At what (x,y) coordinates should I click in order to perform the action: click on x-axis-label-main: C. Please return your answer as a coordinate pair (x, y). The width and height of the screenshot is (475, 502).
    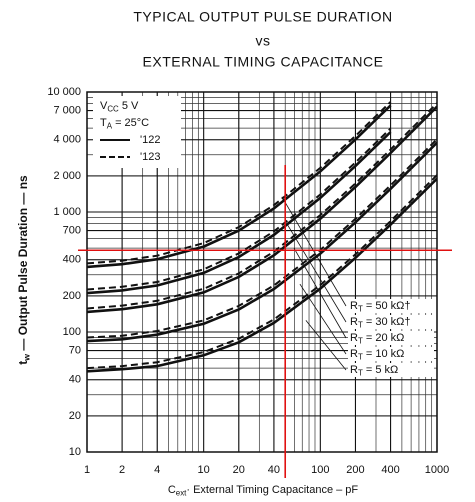
    Looking at the image, I should click on (172, 490).